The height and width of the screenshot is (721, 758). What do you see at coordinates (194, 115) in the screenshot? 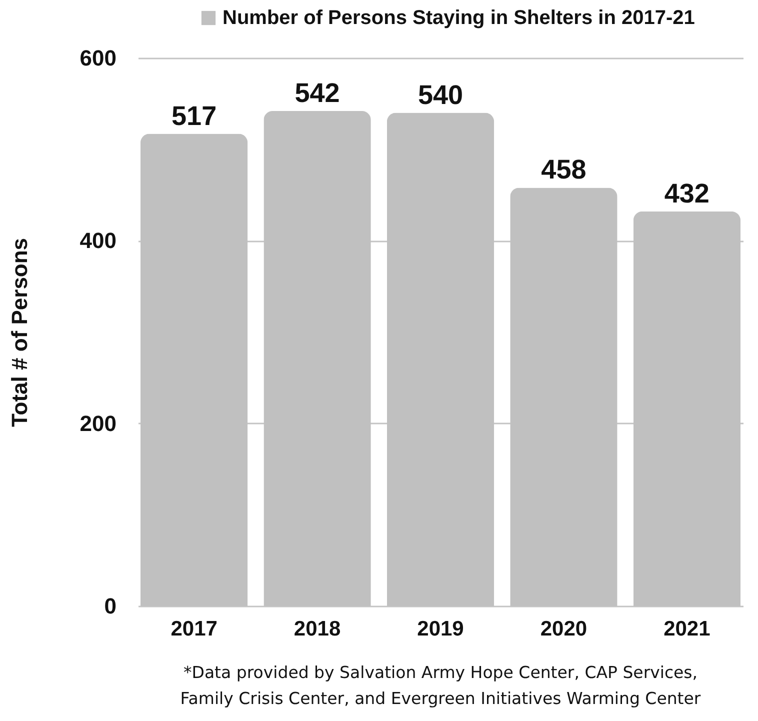
I see `data-label: 517` at bounding box center [194, 115].